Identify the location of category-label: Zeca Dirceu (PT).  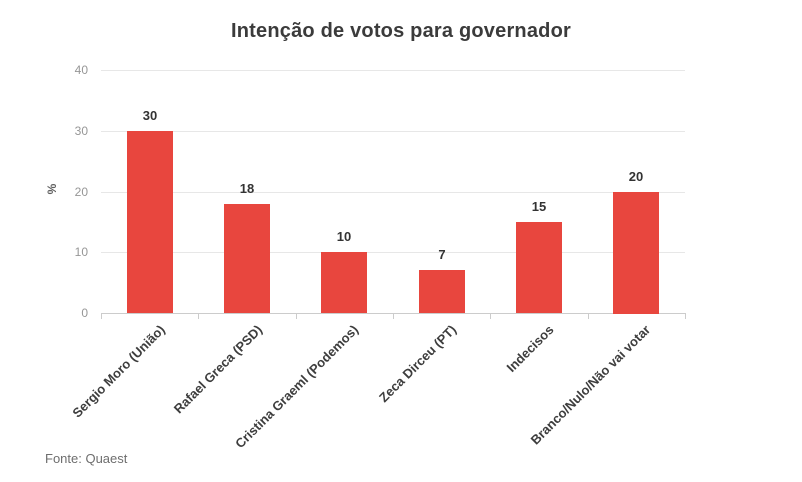
(418, 364).